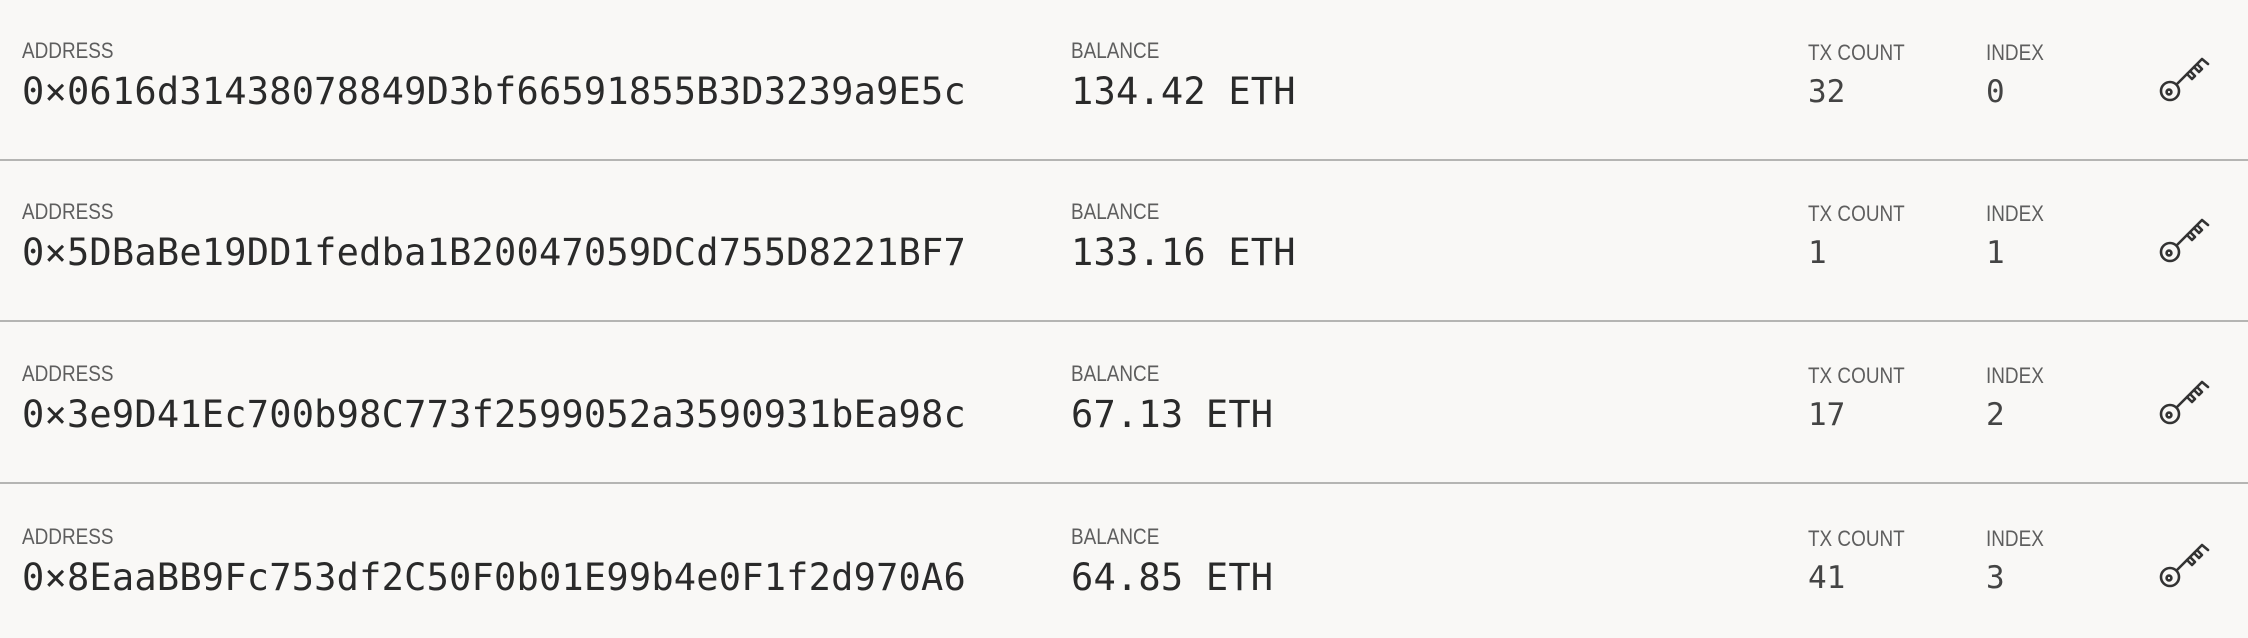 This screenshot has width=2248, height=638. What do you see at coordinates (1995, 92) in the screenshot?
I see `index-value: 0` at bounding box center [1995, 92].